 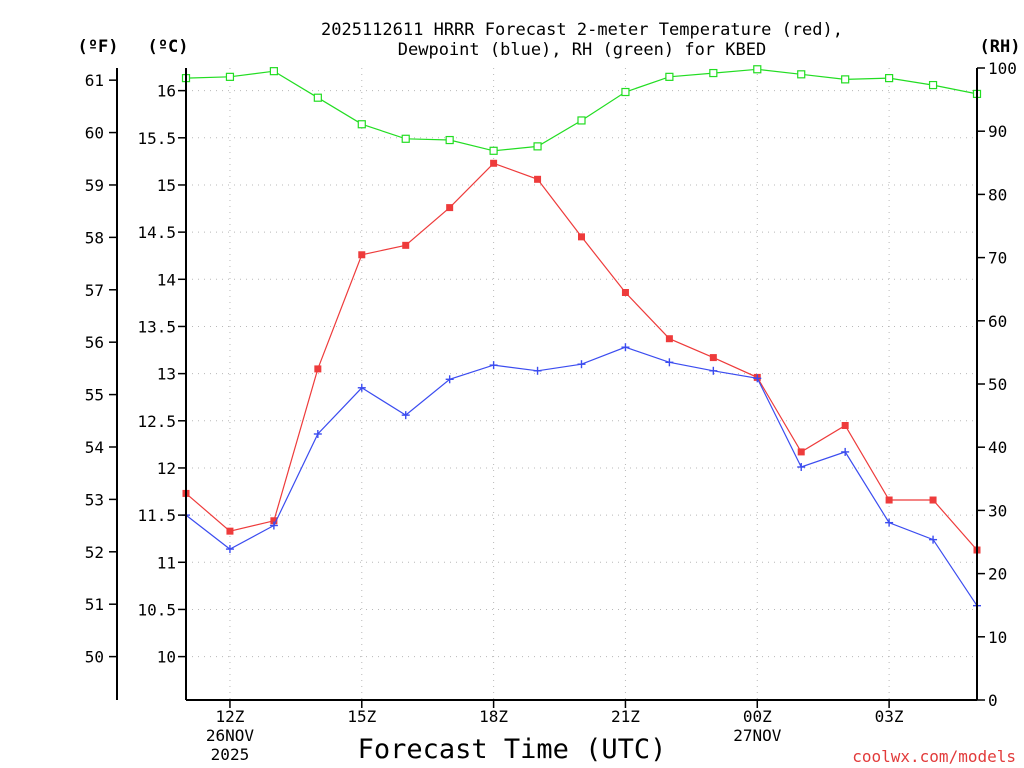 What do you see at coordinates (997, 574) in the screenshot?
I see `rh-tick-label: 20` at bounding box center [997, 574].